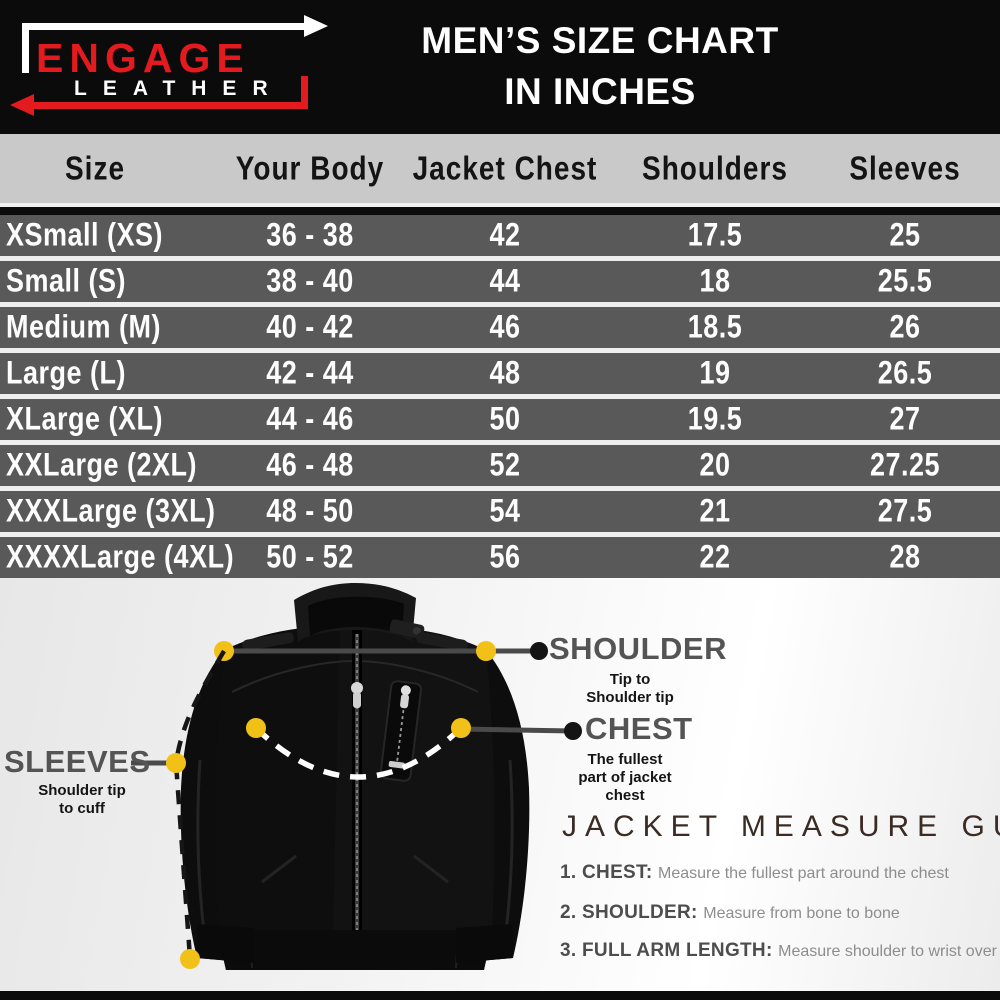 Image resolution: width=1000 pixels, height=1000 pixels. I want to click on cell-sleeves: 25, so click(905, 234).